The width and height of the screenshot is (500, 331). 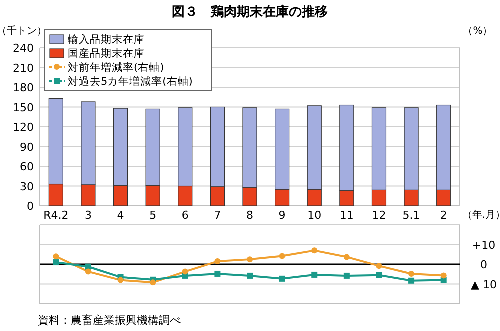 I want to click on legend-label: 対前年増減率(右軸), so click(x=116, y=67).